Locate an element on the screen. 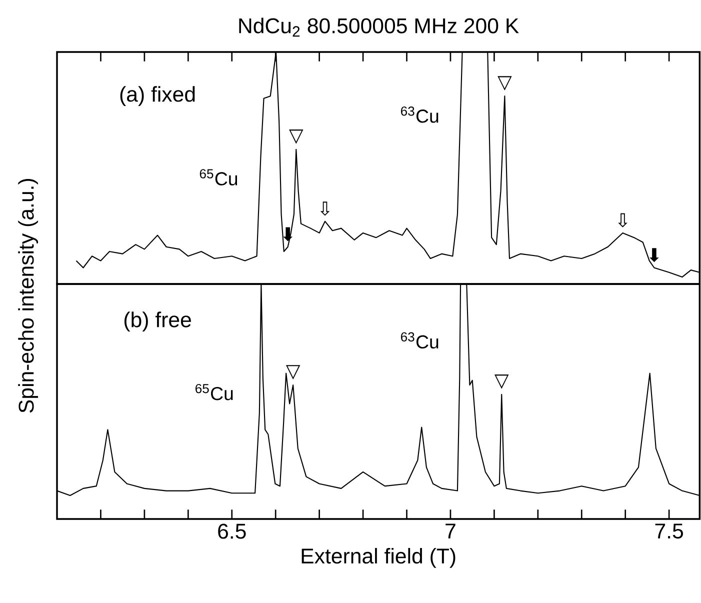 The height and width of the screenshot is (603, 701). chart-title: NdCu$_{2}$ 80.500005 MHz 200 K is located at coordinates (379, 27).